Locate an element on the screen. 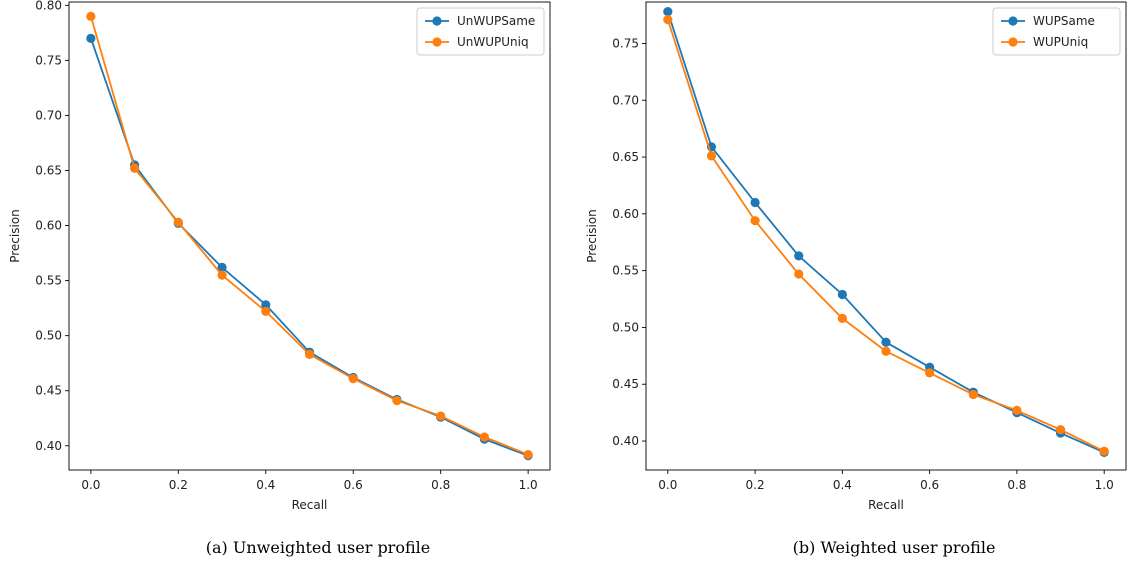 The height and width of the screenshot is (565, 1129). legend-label-UnWUPUniq: UnWUPUniq is located at coordinates (493, 42).